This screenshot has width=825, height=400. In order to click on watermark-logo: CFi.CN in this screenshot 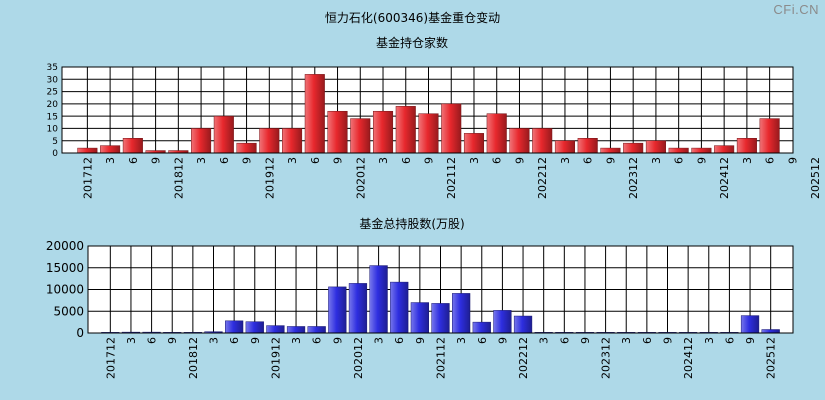, I will do `click(796, 9)`.